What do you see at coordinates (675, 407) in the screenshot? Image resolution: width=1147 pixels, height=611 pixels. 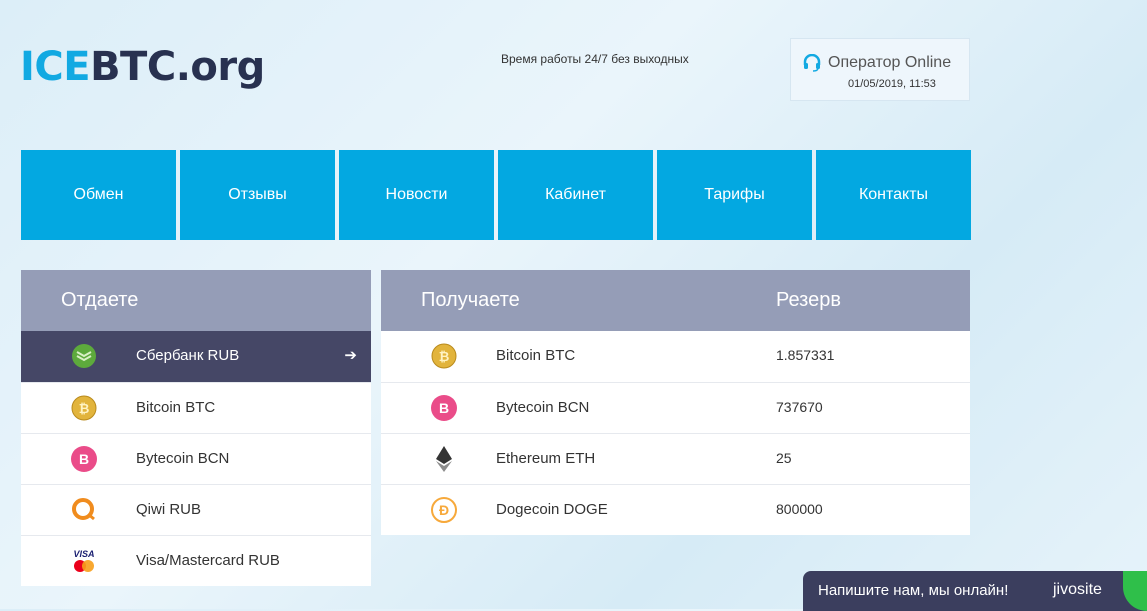 I see `receive-item-bytecoin: B Bytecoin BCN 737670` at bounding box center [675, 407].